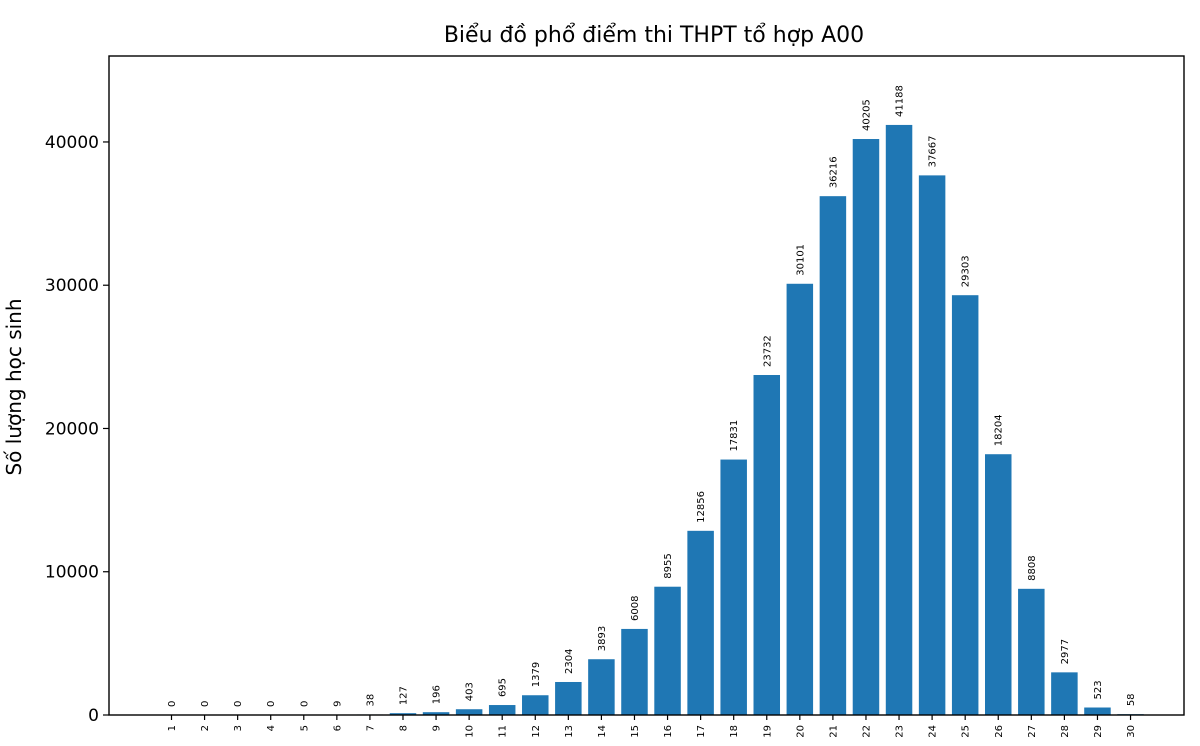  What do you see at coordinates (833, 731) in the screenshot?
I see `x-tick-label-21: 21` at bounding box center [833, 731].